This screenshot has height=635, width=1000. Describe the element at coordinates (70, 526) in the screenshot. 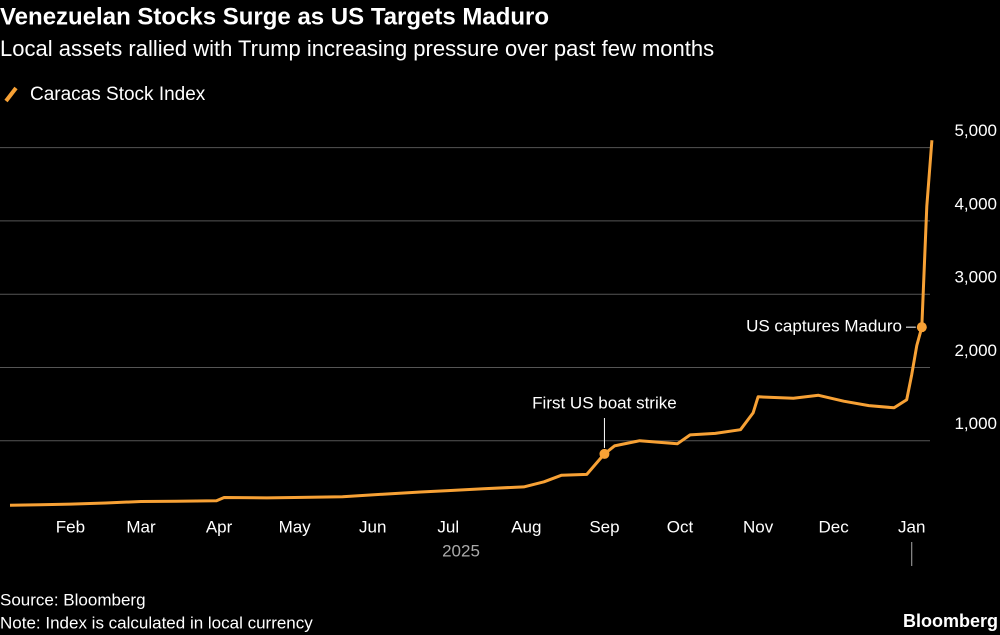

I see `x-tick-label: Feb` at that location.